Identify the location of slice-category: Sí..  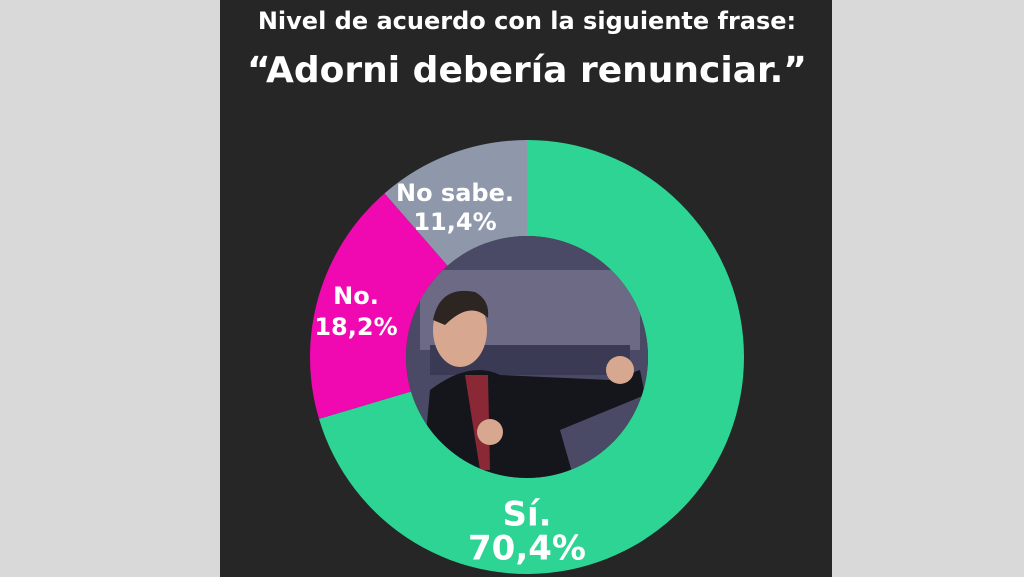
(526, 515).